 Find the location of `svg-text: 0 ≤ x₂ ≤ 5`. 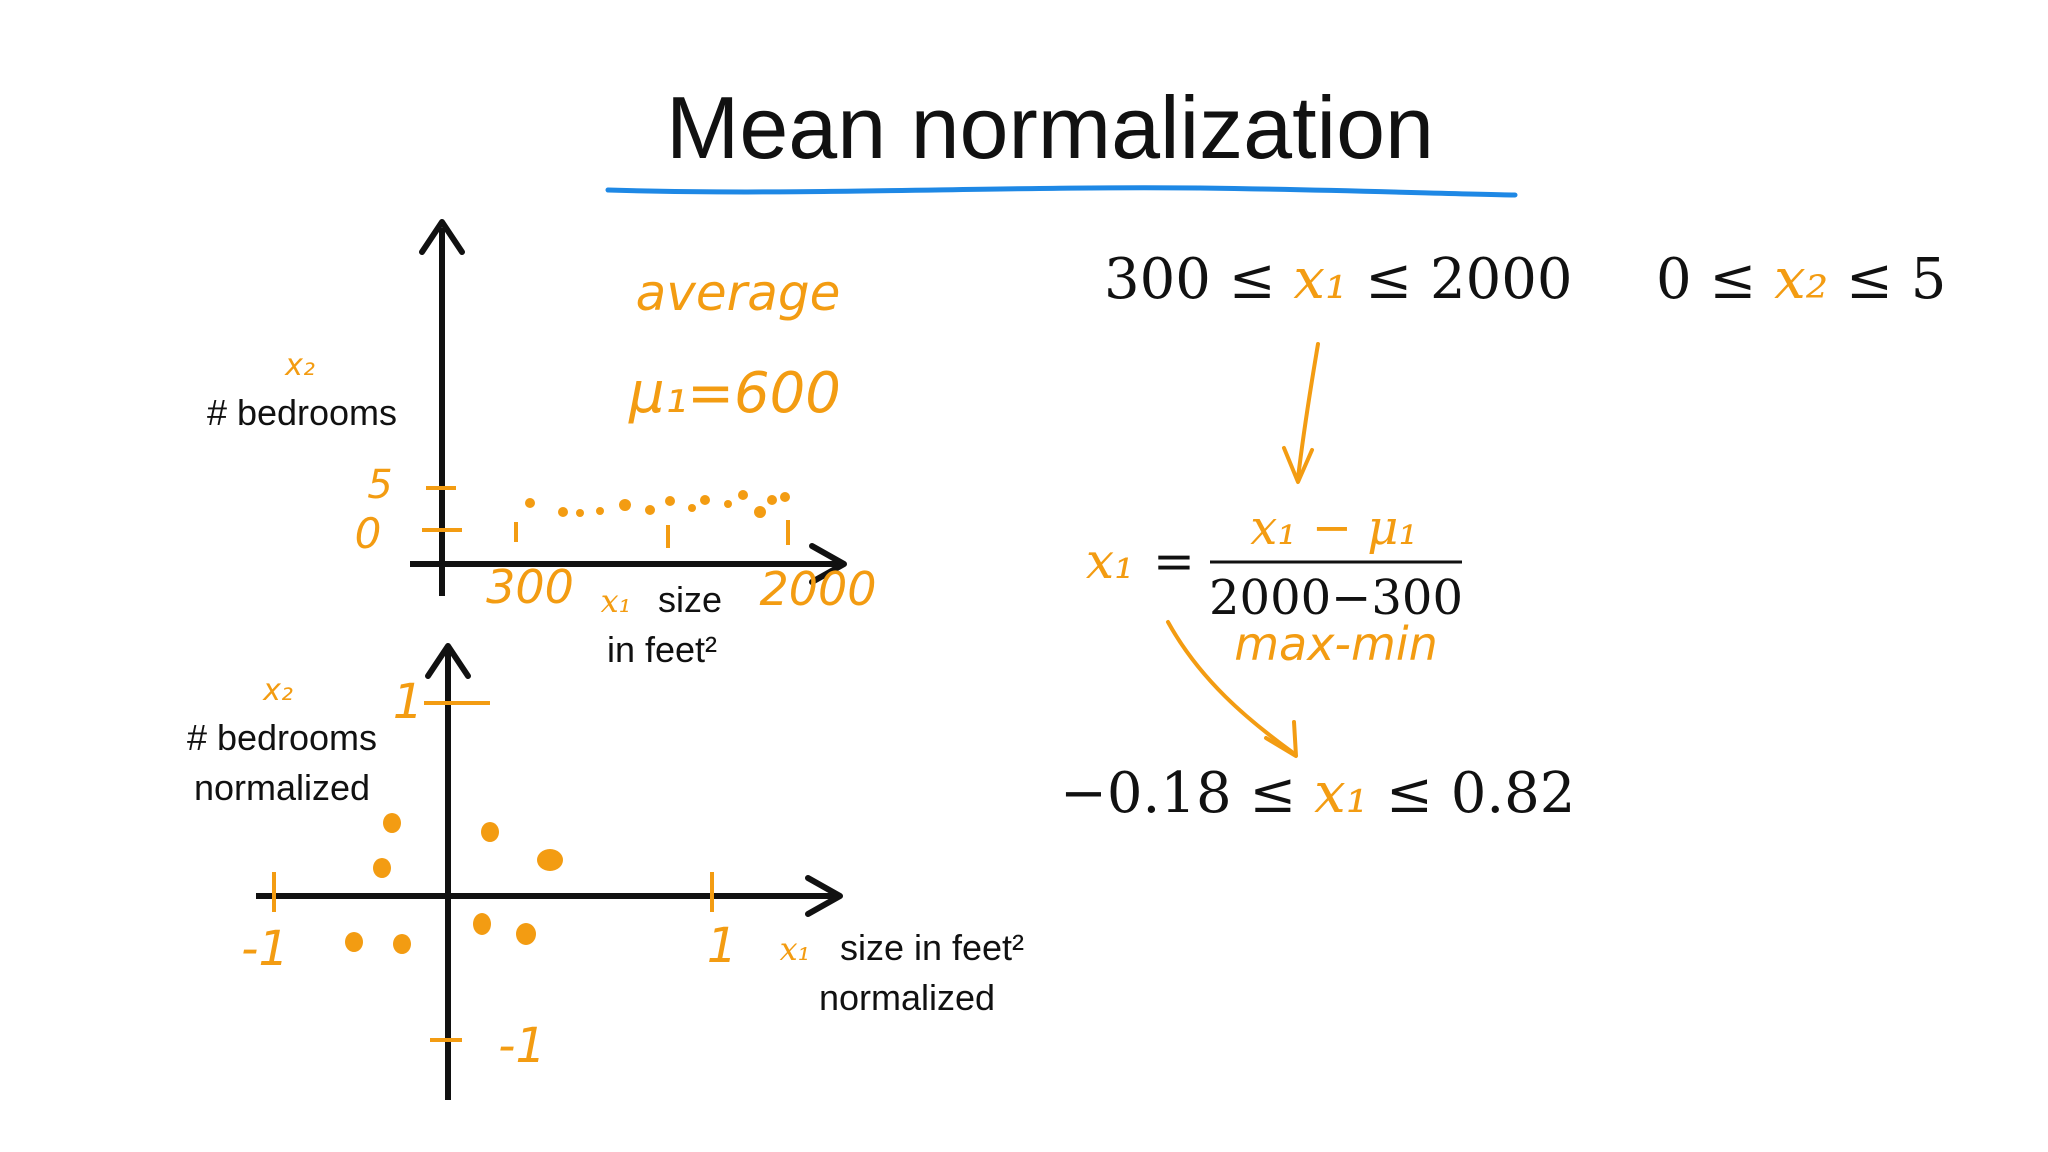

svg-text: 0 ≤ x₂ ≤ 5 is located at coordinates (1801, 279).